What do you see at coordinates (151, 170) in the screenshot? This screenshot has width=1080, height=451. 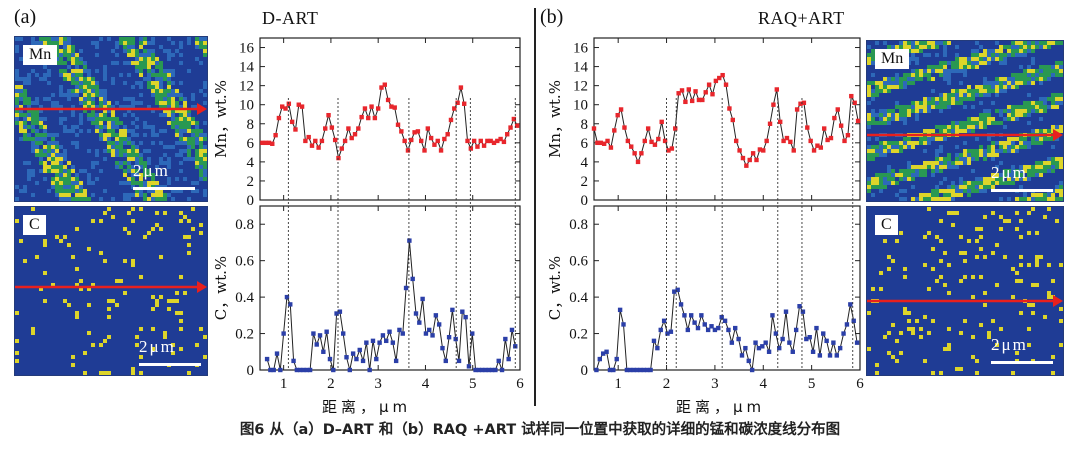 I see `map-a-mn-scale-text: 2μm` at bounding box center [151, 170].